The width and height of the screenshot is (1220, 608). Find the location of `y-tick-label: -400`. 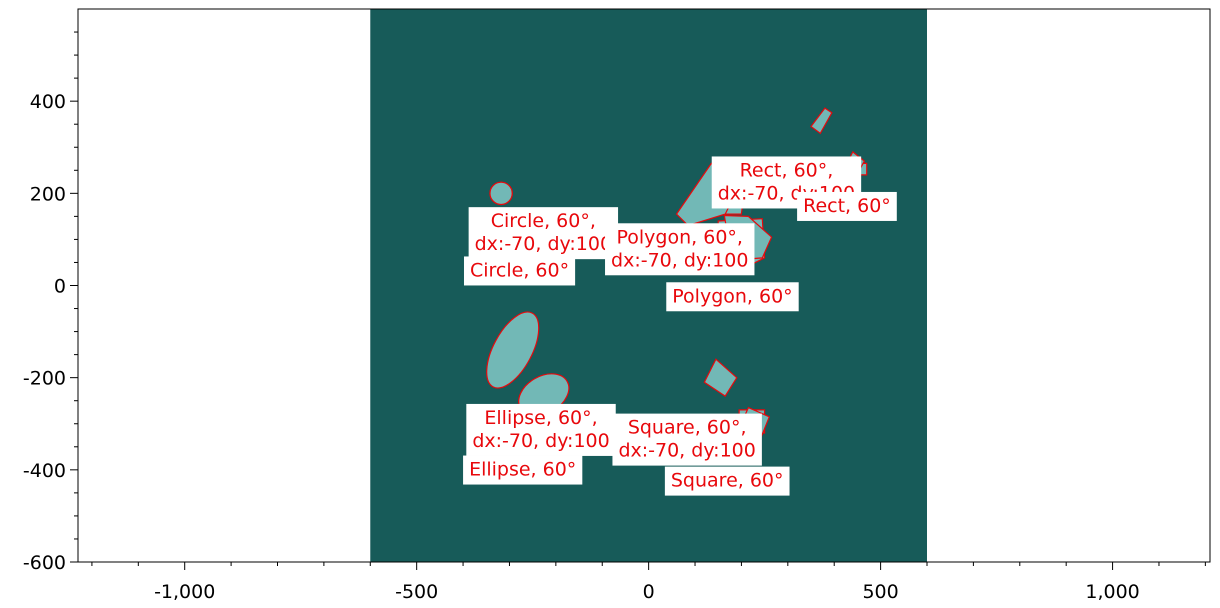

y-tick-label: -400 is located at coordinates (44, 471).